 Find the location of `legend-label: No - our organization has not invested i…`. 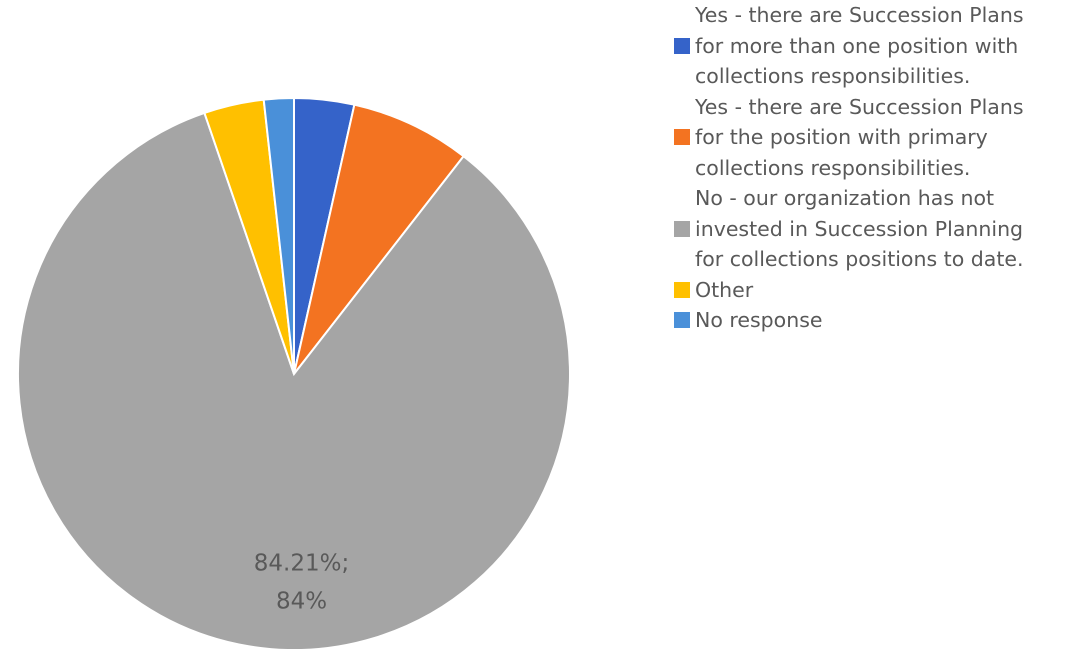

legend-label: No - our organization has not invested i… is located at coordinates (859, 228).